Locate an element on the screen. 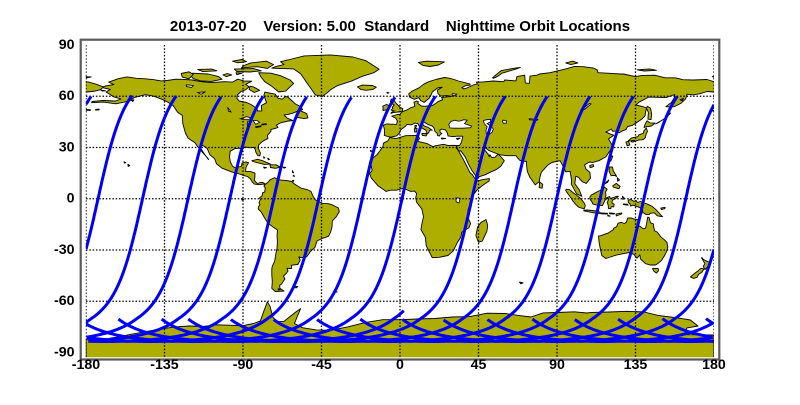 This screenshot has width=800, height=405. svg-text: 45 is located at coordinates (479, 365).